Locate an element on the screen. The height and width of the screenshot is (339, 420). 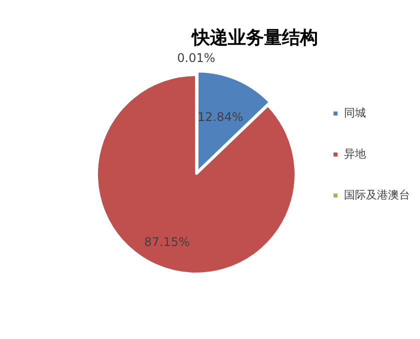
legend-label: 异地 is located at coordinates (355, 153).